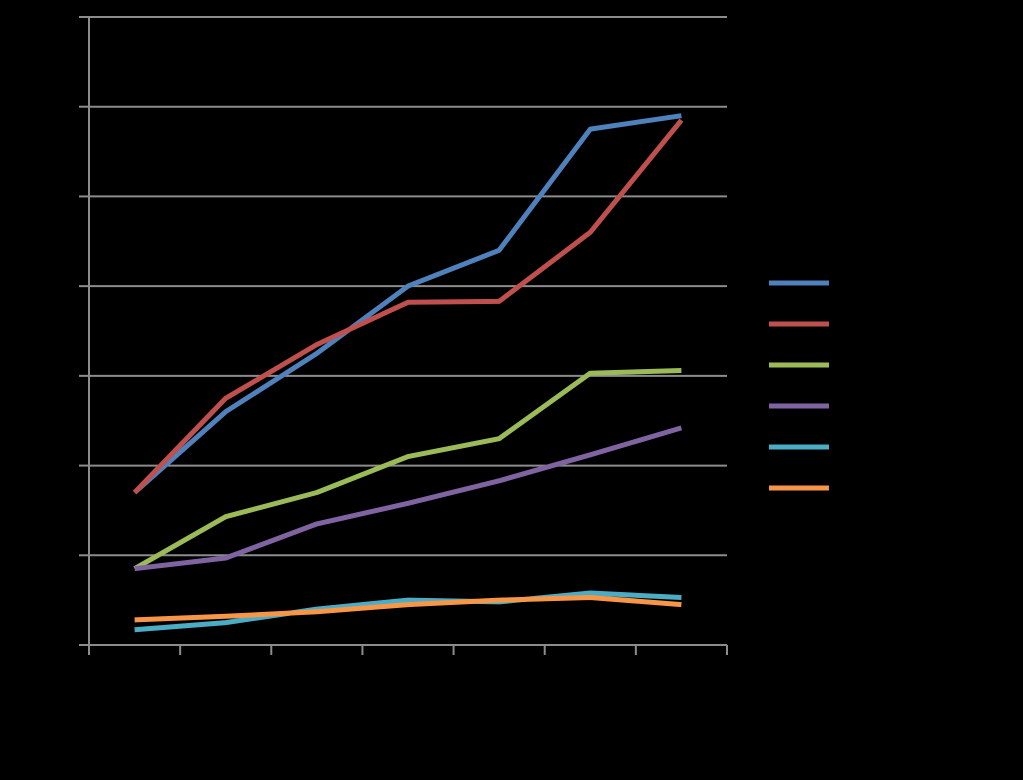 This screenshot has height=780, width=1023. Describe the element at coordinates (799, 385) in the screenshot. I see `legend` at that location.